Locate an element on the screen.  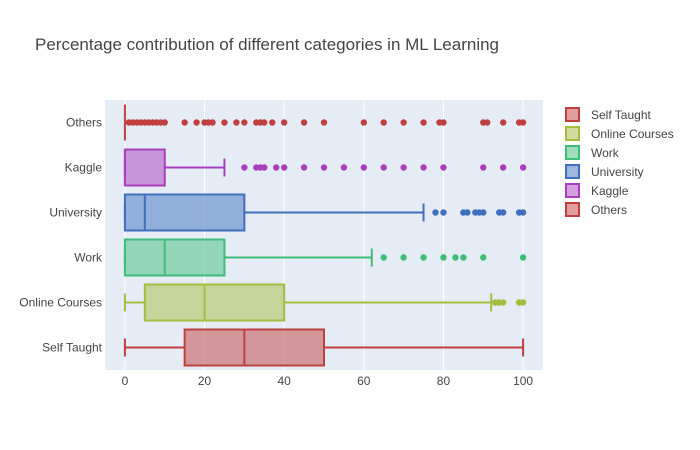
legend-label-kaggle: Kaggle is located at coordinates (610, 191).